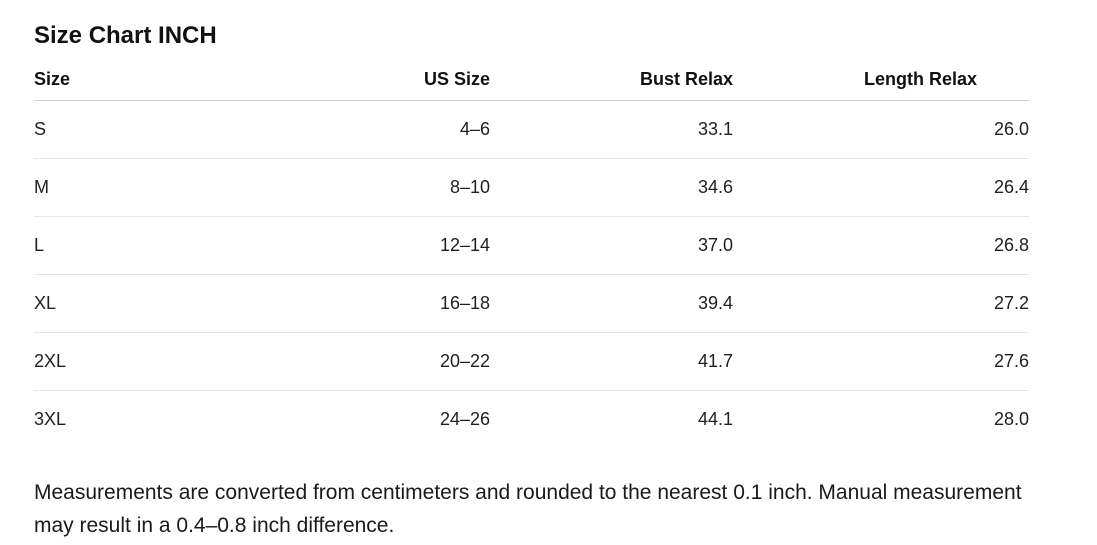 The image size is (1097, 545). What do you see at coordinates (372, 187) in the screenshot?
I see `cell-us-size: 8–10` at bounding box center [372, 187].